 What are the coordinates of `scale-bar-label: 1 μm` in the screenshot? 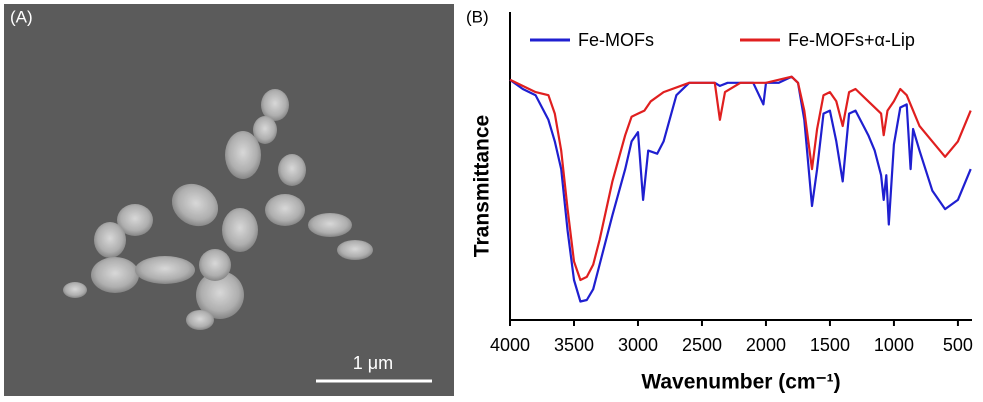 It's located at (373, 363).